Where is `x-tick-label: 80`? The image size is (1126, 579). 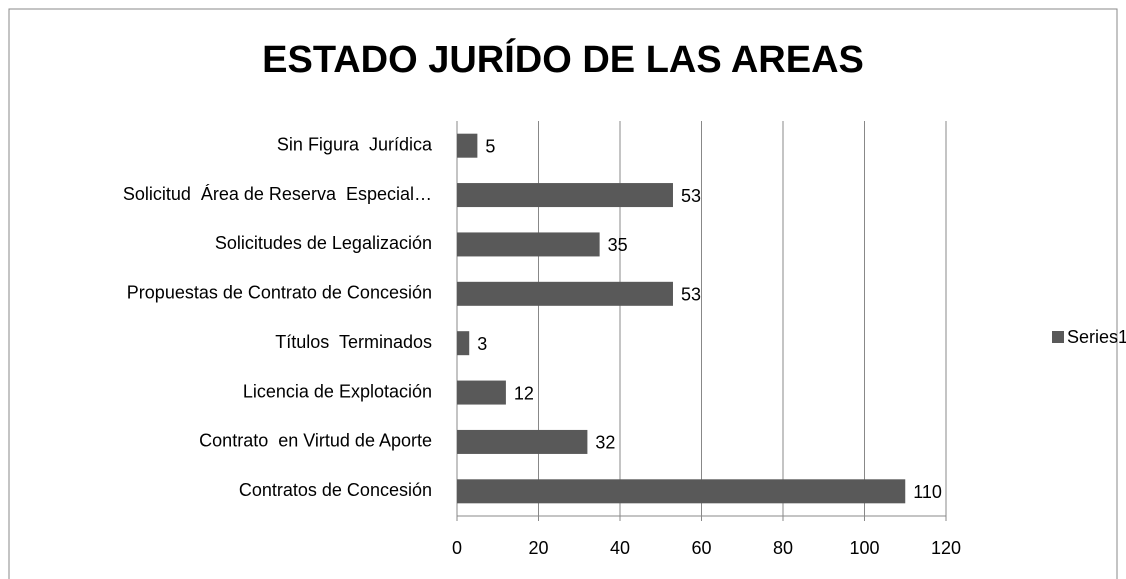
x-tick-label: 80 is located at coordinates (783, 548).